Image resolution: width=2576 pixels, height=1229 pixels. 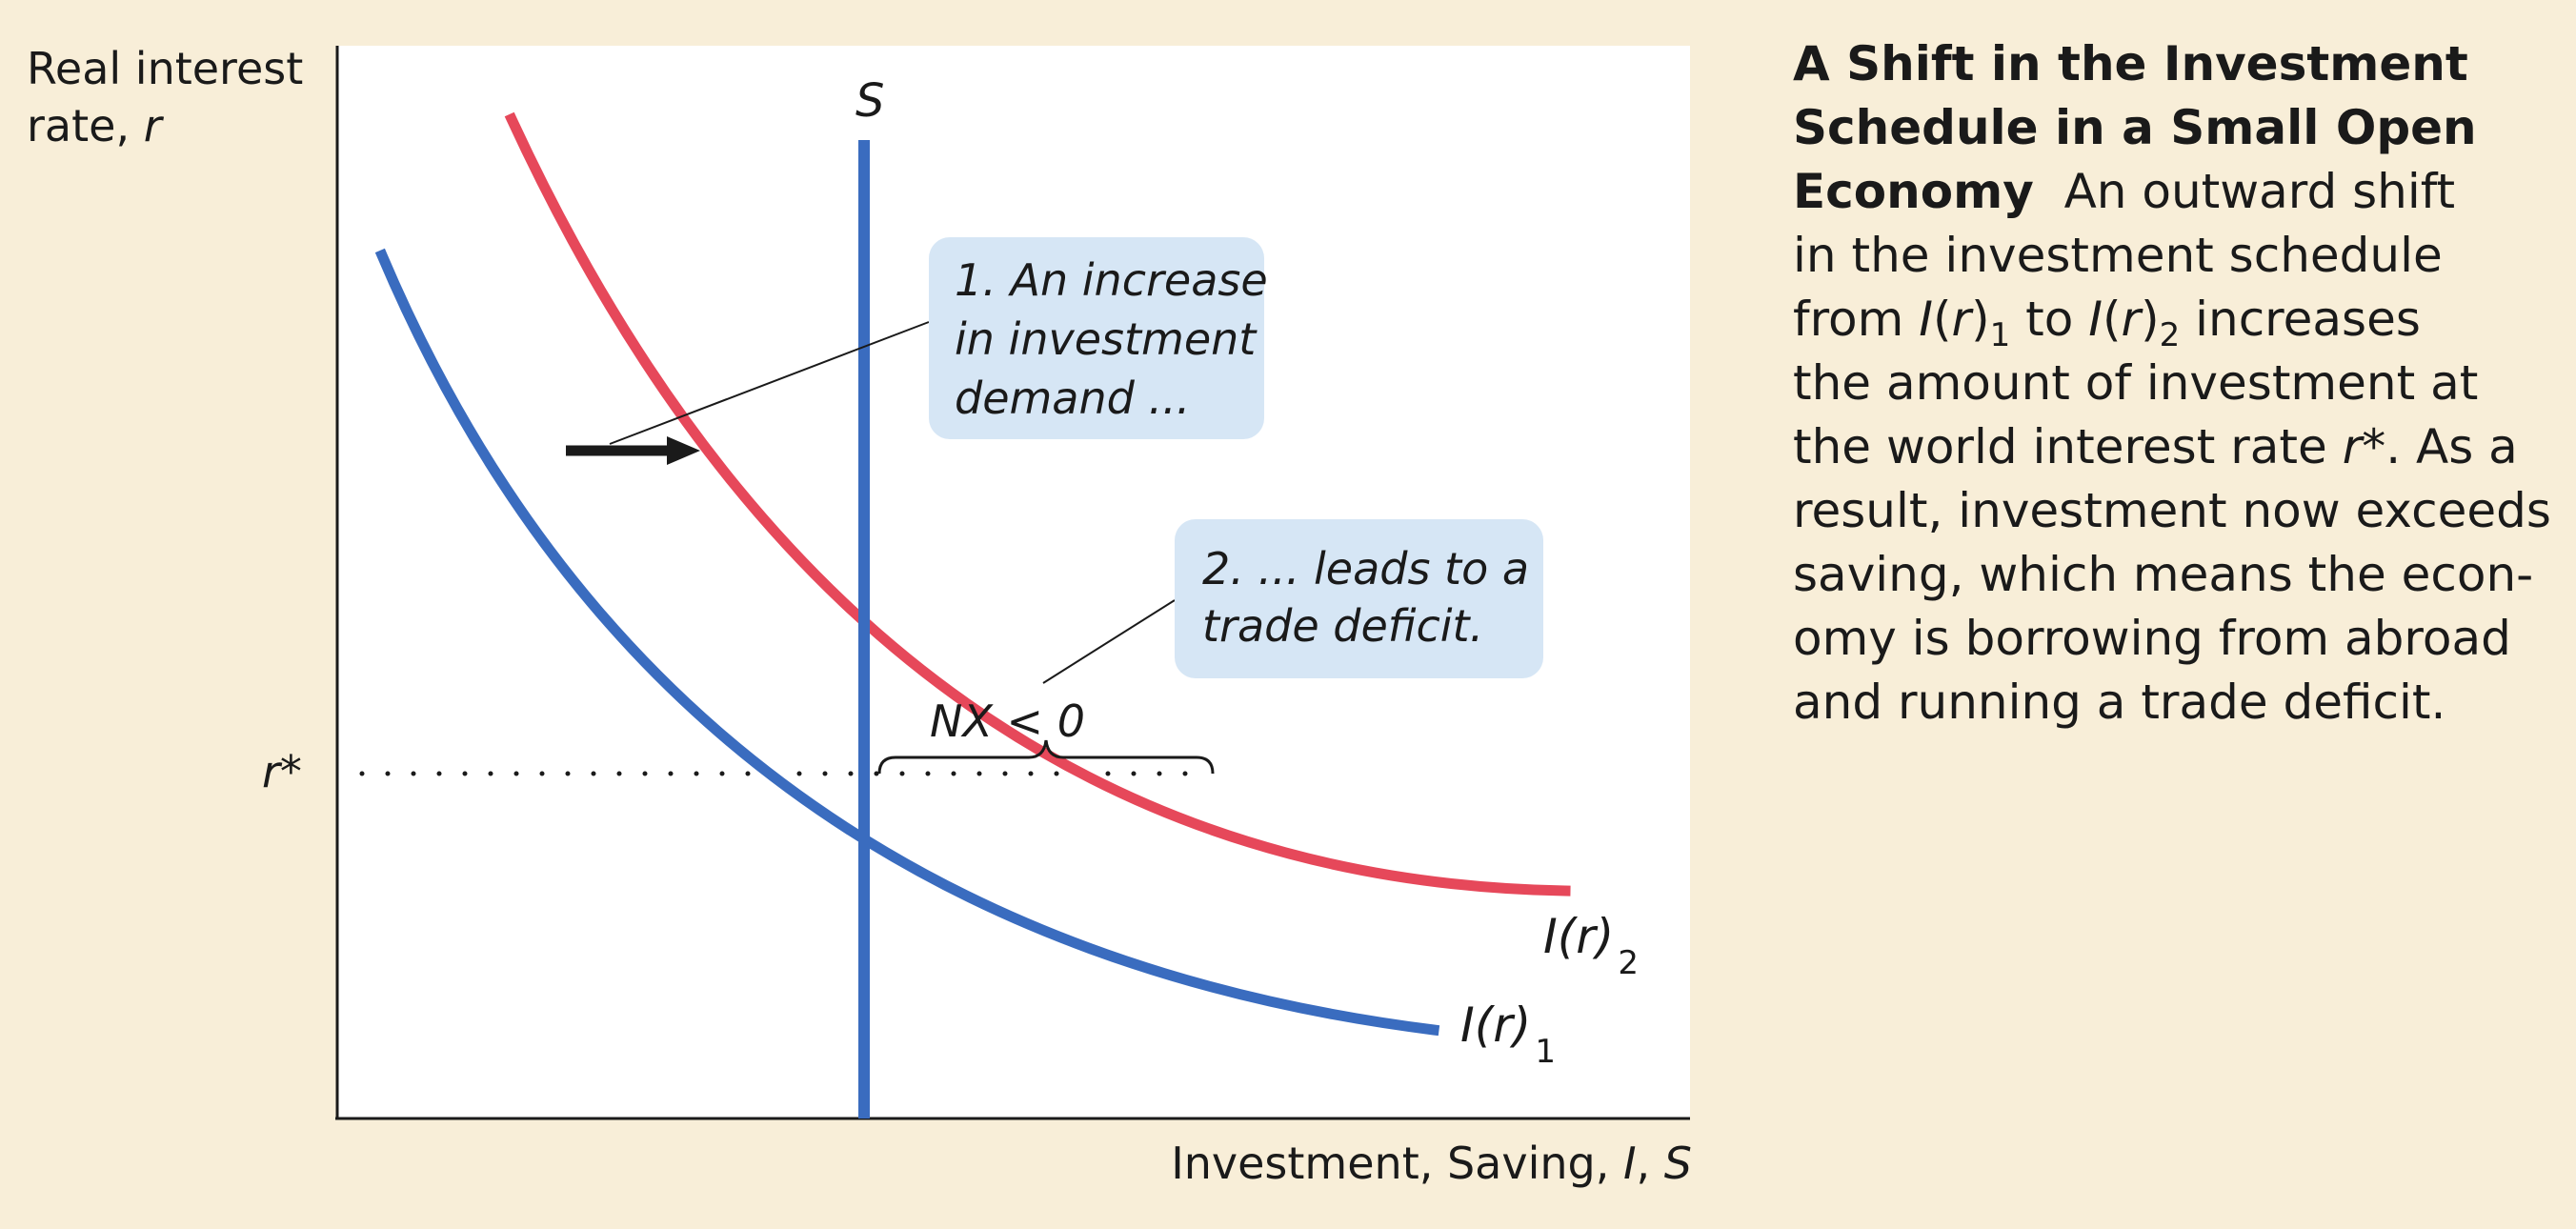 What do you see at coordinates (2155, 446) in the screenshot?
I see `caption-line-5: the world interest rate r*. As a` at bounding box center [2155, 446].